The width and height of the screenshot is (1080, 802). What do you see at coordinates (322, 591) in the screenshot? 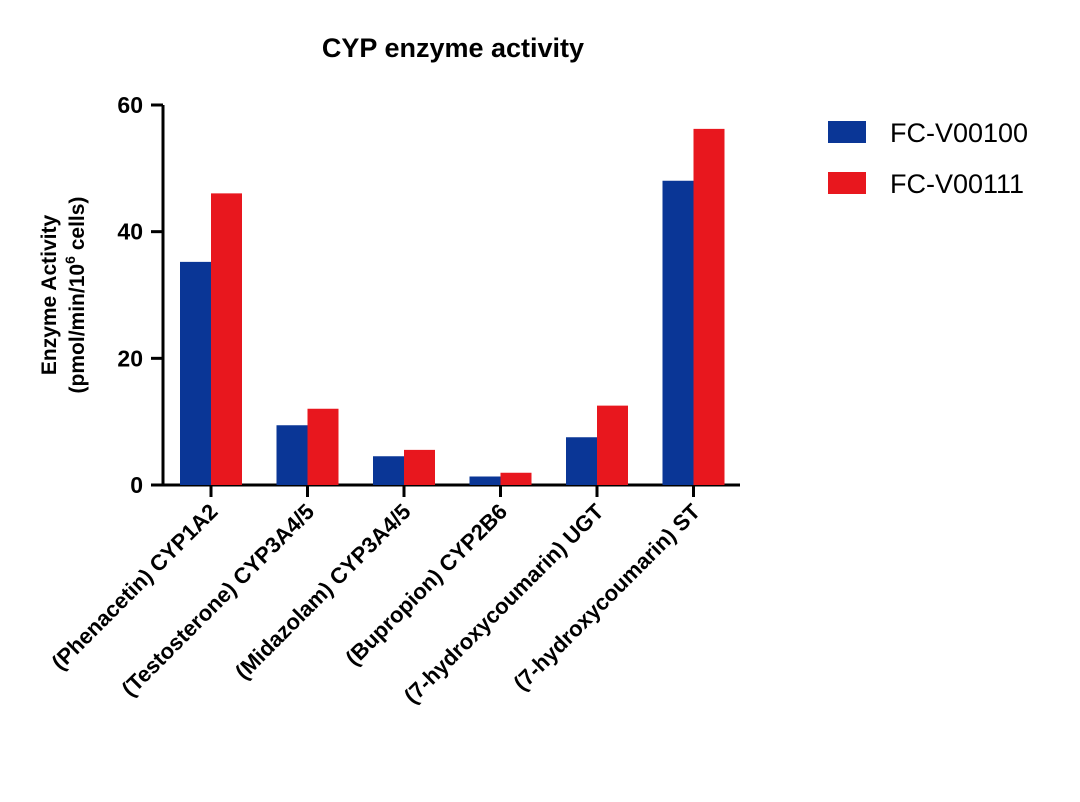
I see `x-tick-label: (Midazolam) CYP3A4/5` at bounding box center [322, 591].